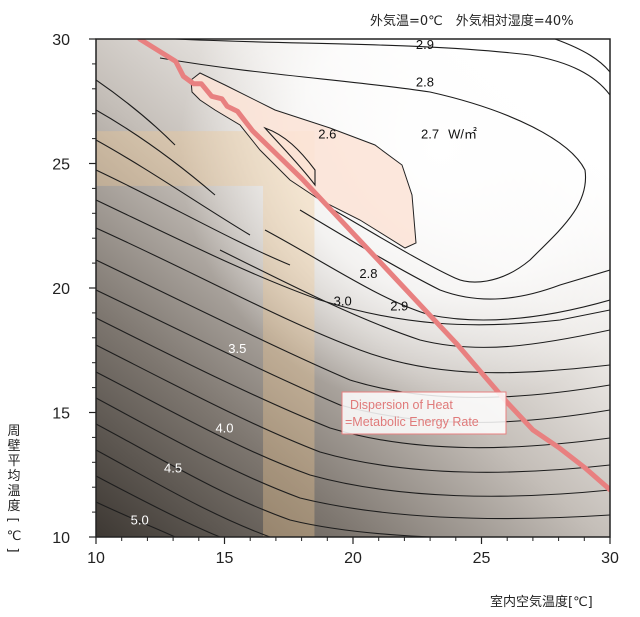 This screenshot has width=640, height=617. I want to click on unit-label: W/㎡, so click(462, 134).